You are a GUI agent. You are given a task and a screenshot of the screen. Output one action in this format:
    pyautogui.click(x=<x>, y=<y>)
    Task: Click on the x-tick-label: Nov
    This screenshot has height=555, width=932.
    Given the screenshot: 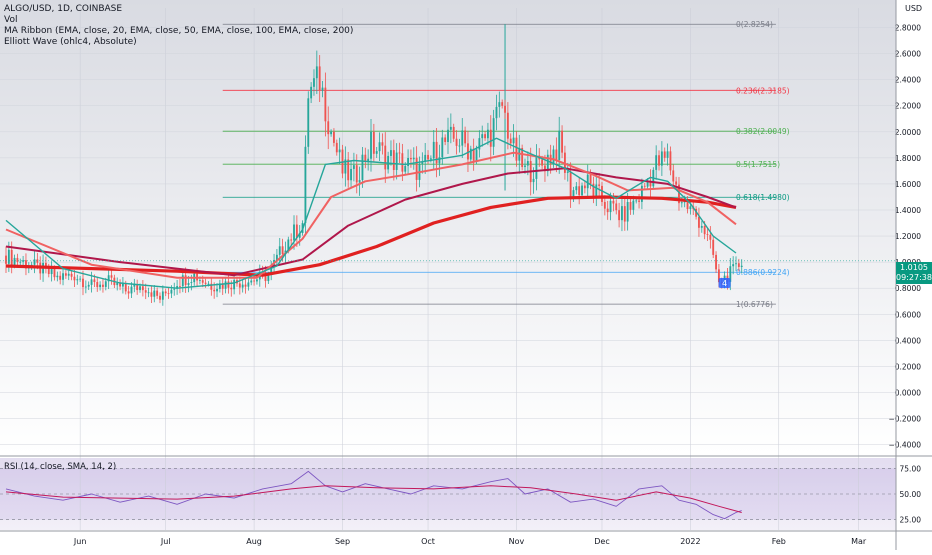 What is the action you would take?
    pyautogui.click(x=517, y=541)
    